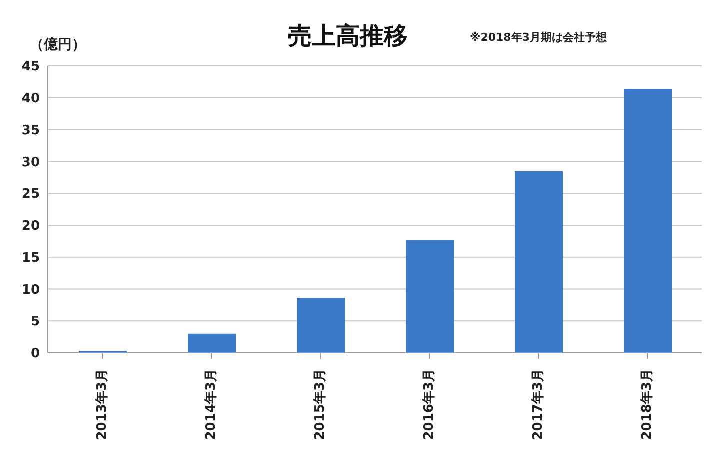 The height and width of the screenshot is (450, 710). I want to click on chart-title: 売上高推移, so click(348, 36).